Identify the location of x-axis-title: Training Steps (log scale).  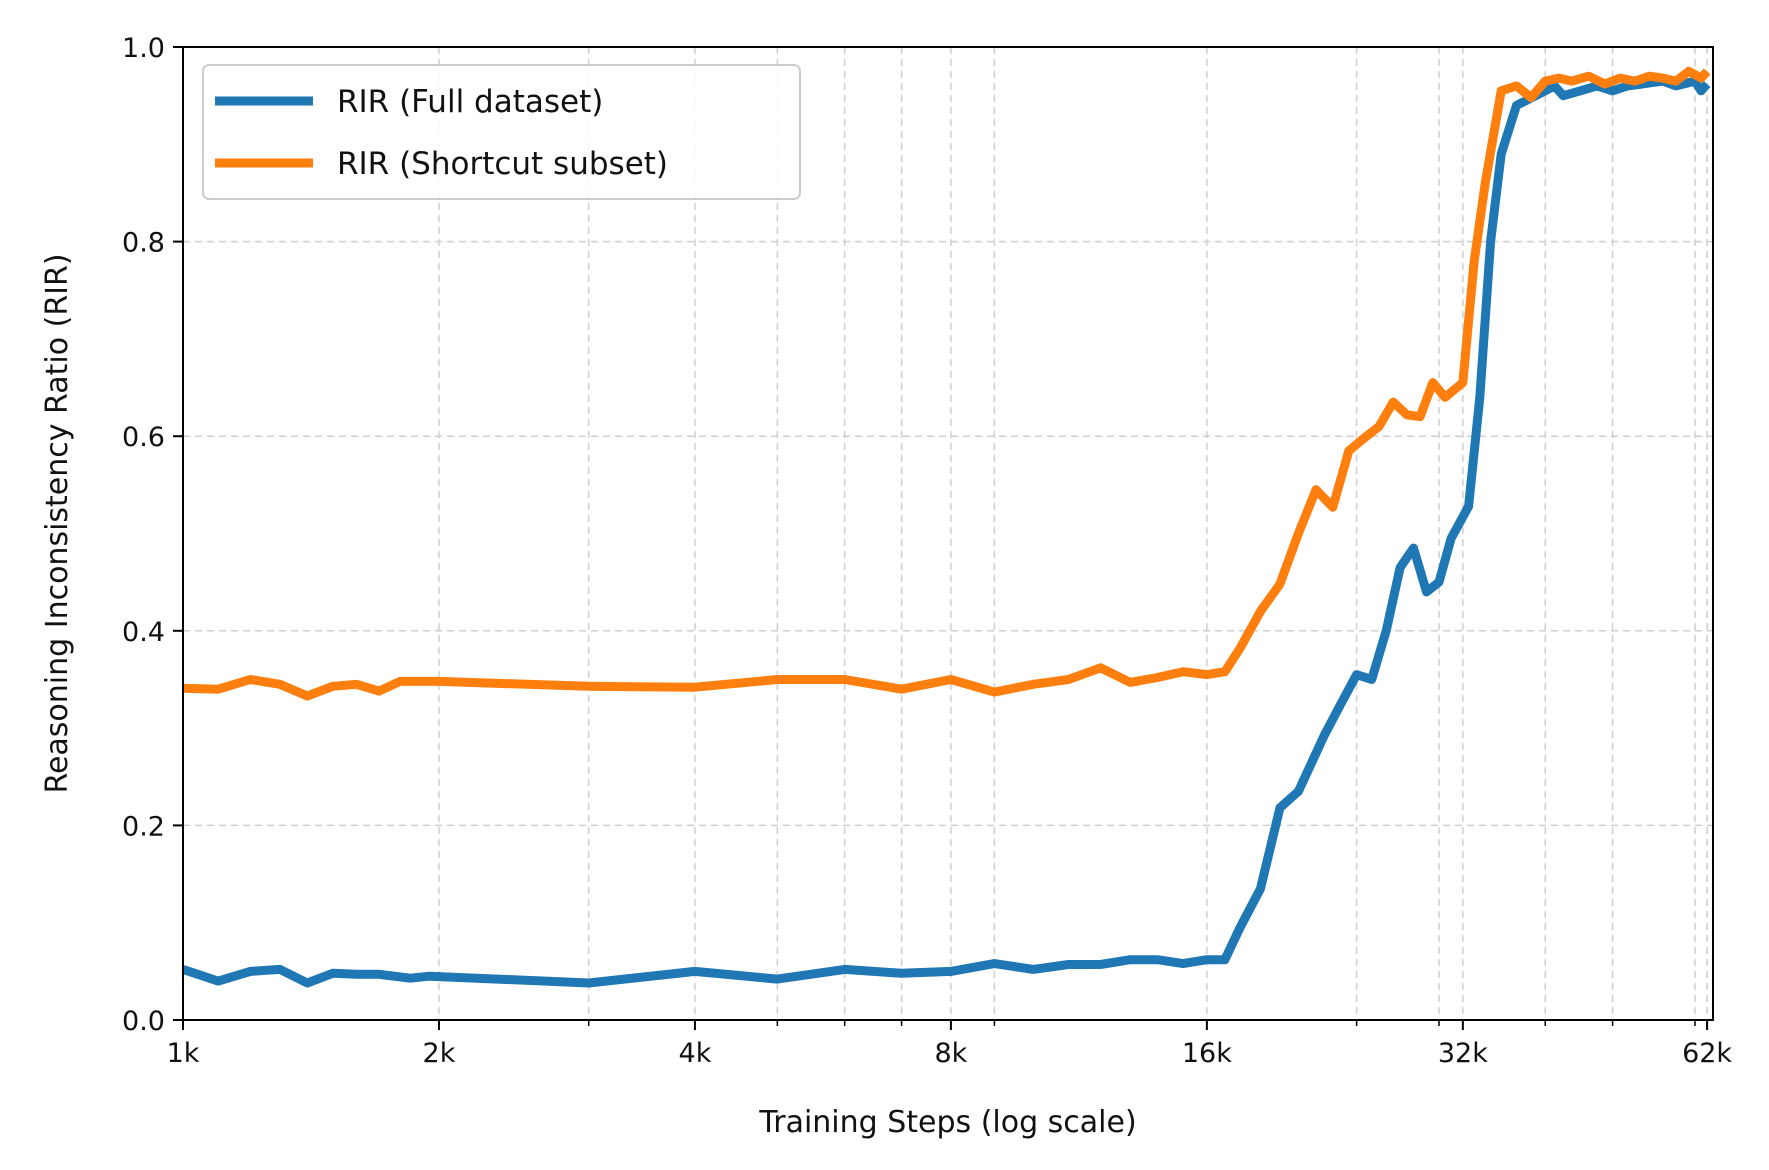
(947, 1122).